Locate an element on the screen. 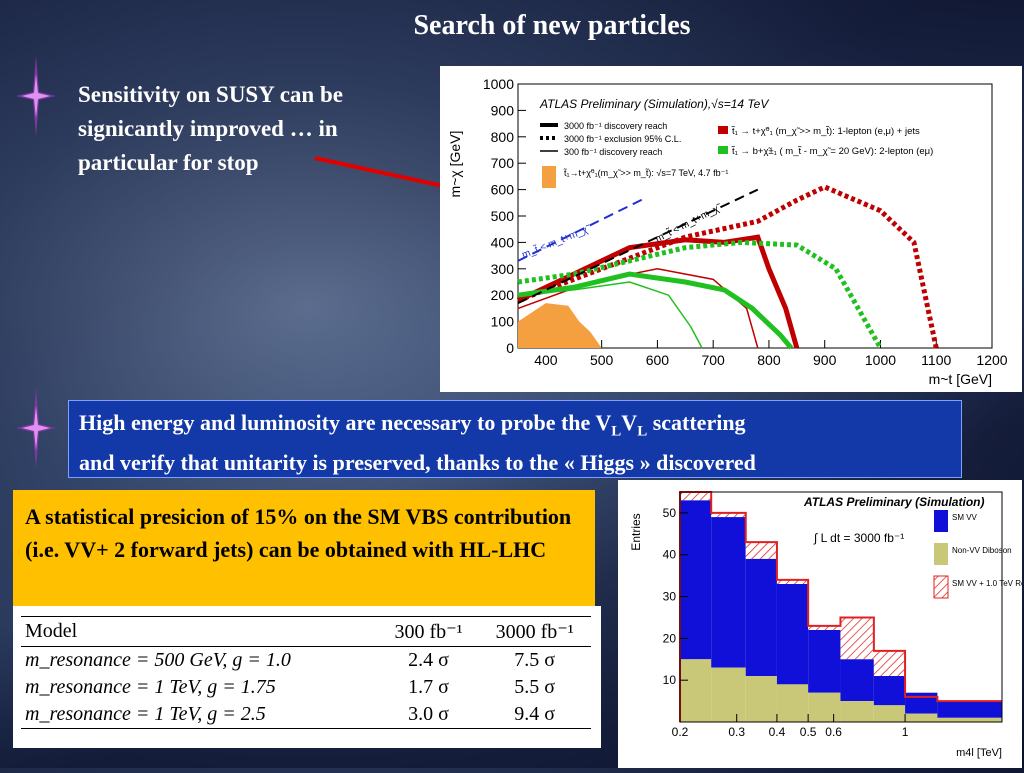  x-tick-label: 0.3 is located at coordinates (736, 732).